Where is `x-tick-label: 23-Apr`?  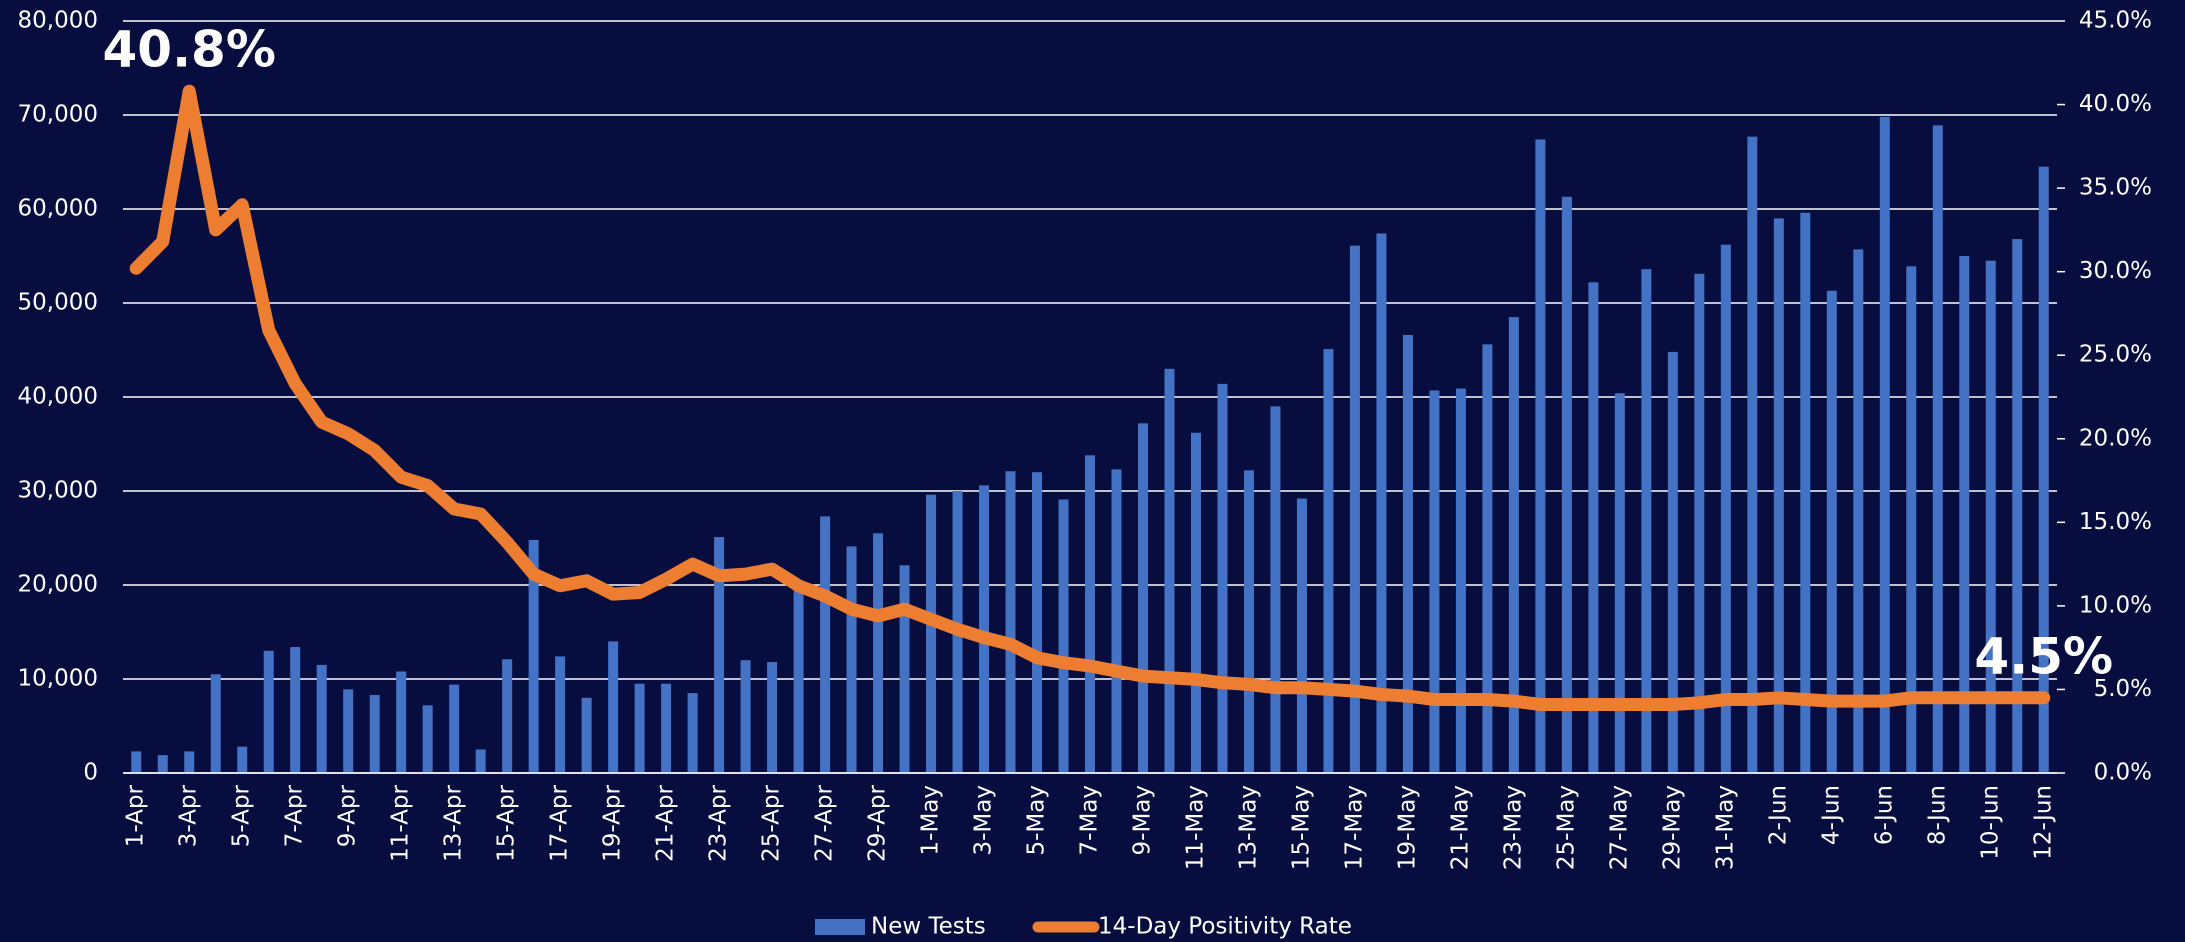 x-tick-label: 23-Apr is located at coordinates (719, 822).